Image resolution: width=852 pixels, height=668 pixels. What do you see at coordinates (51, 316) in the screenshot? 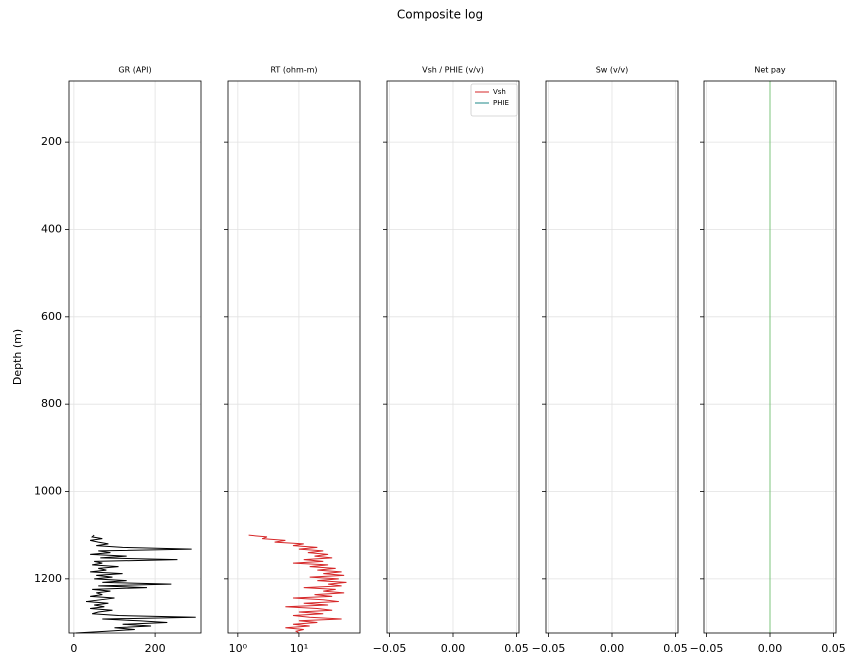
I see `y-tick-label: 600` at bounding box center [51, 316].